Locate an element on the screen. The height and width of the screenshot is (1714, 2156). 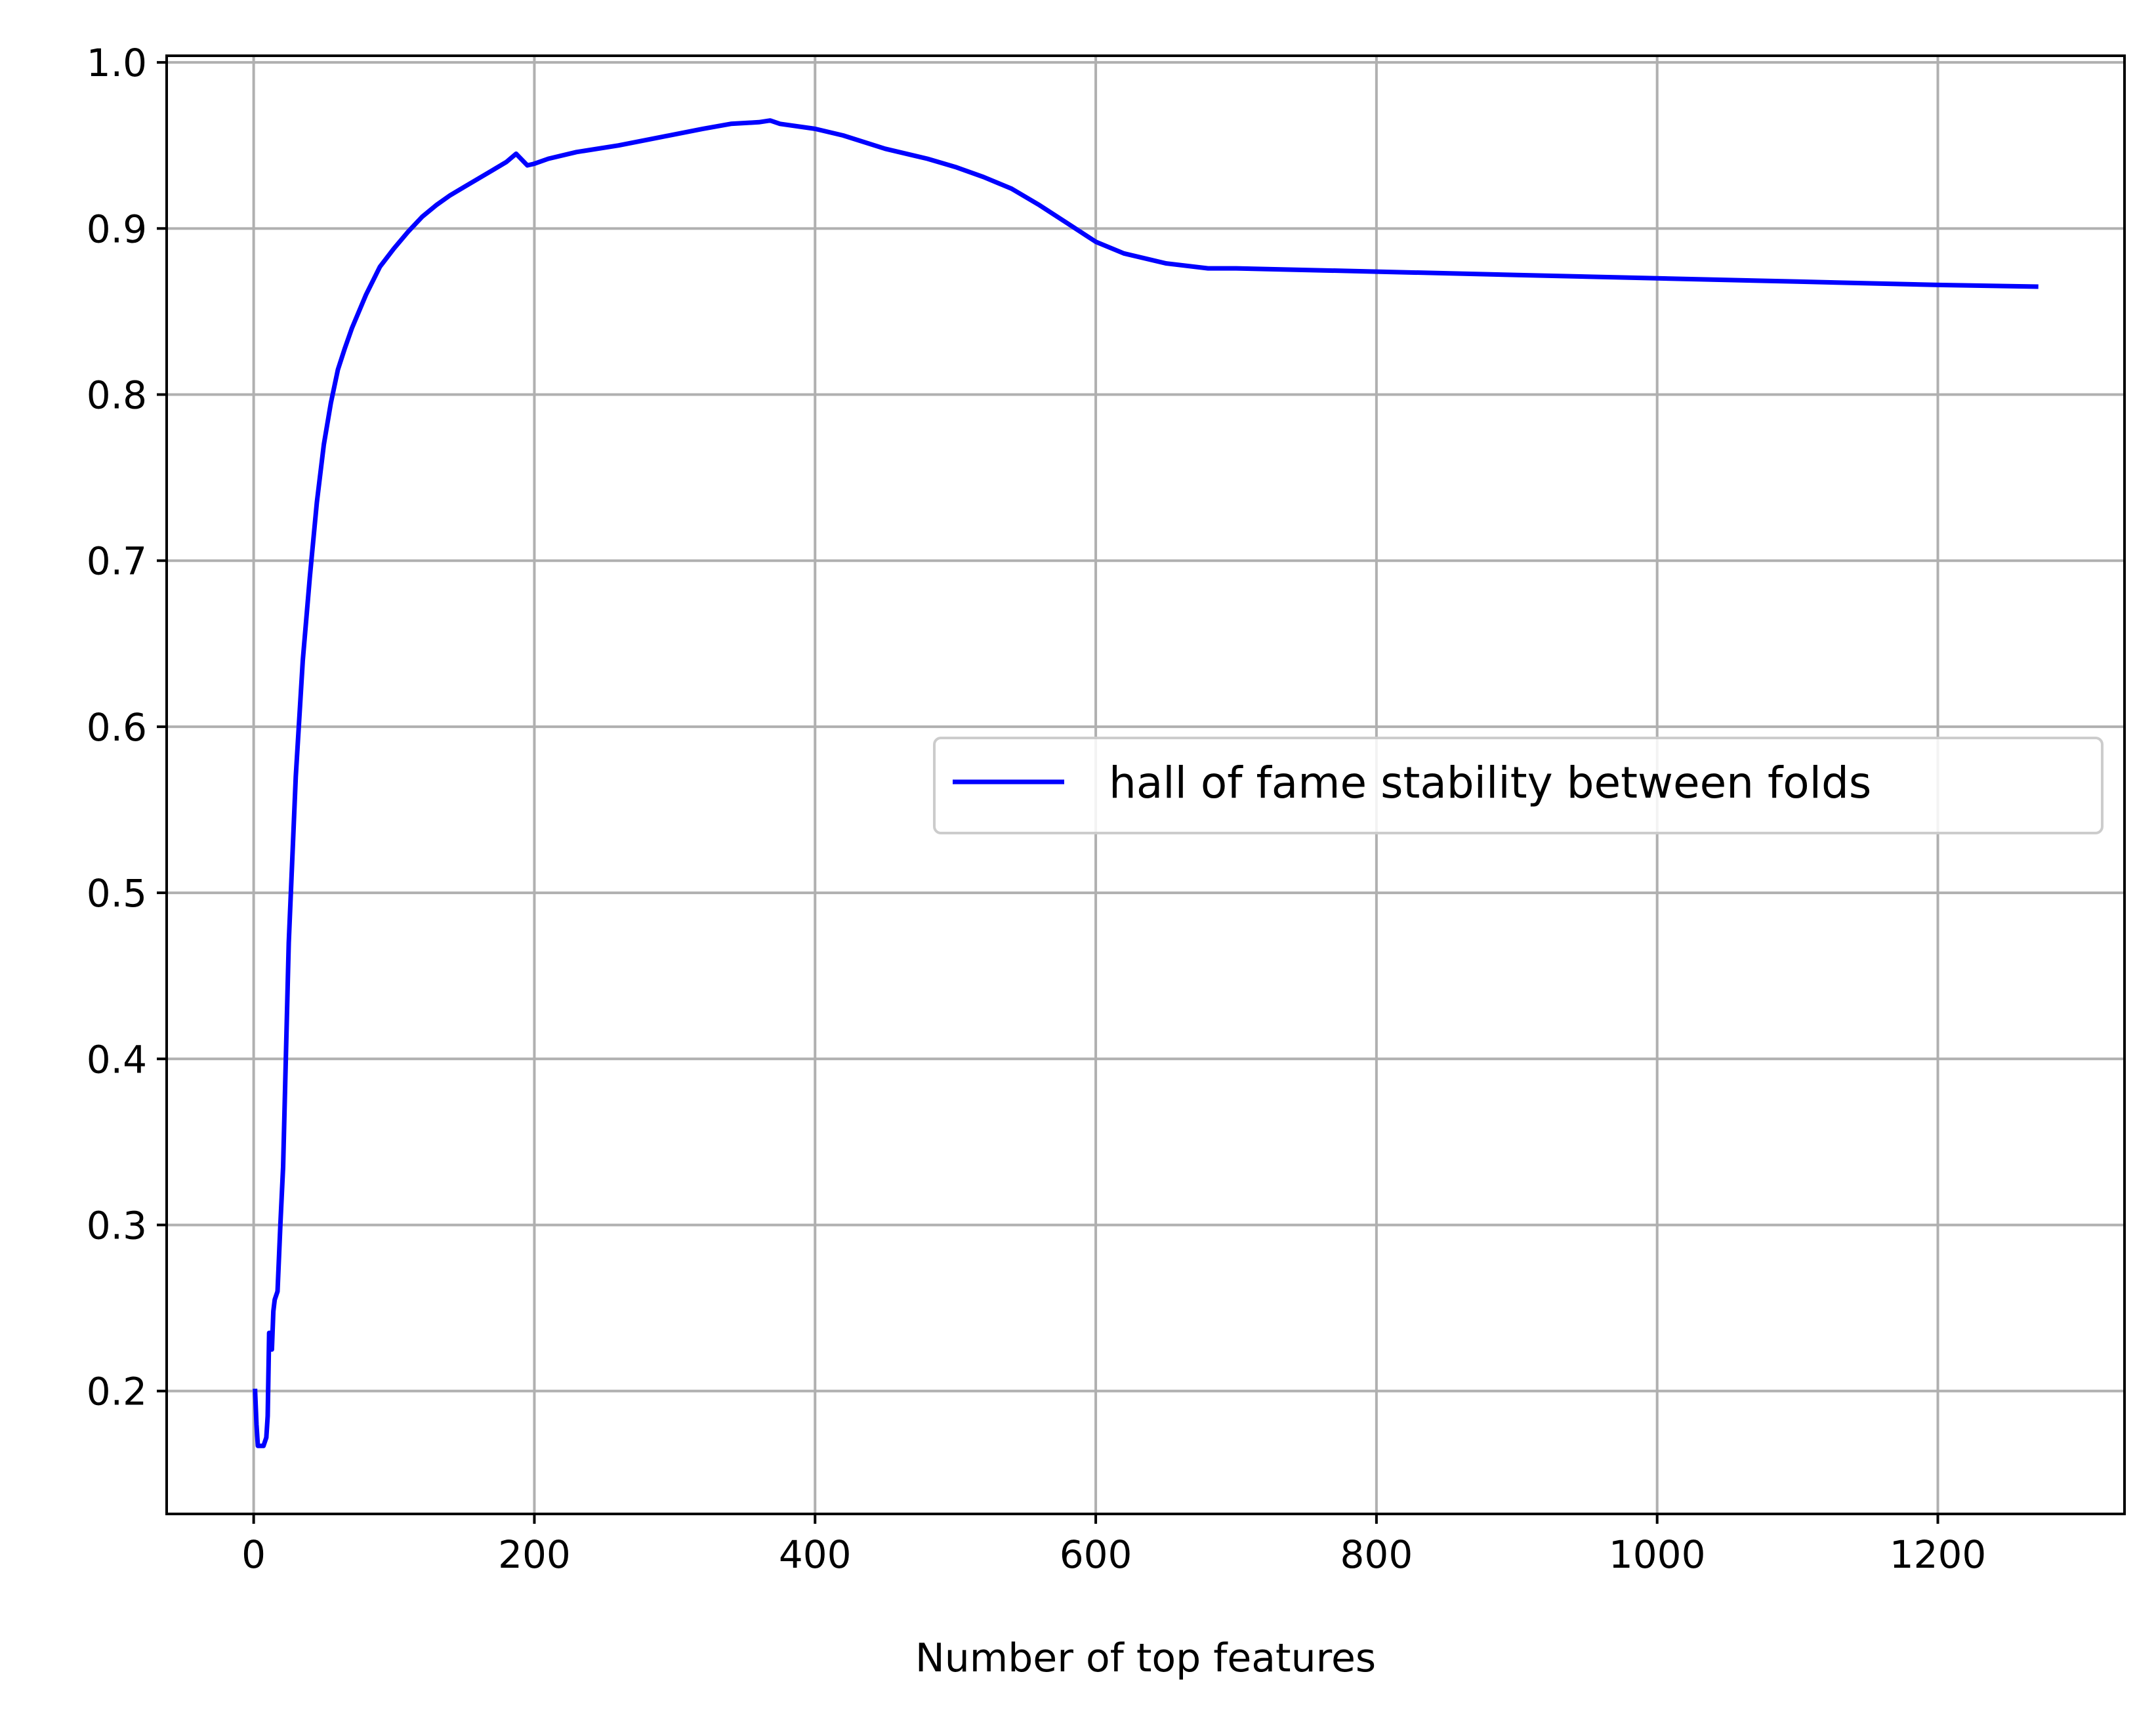
x-axis-title: Number of top features is located at coordinates (1146, 1658).